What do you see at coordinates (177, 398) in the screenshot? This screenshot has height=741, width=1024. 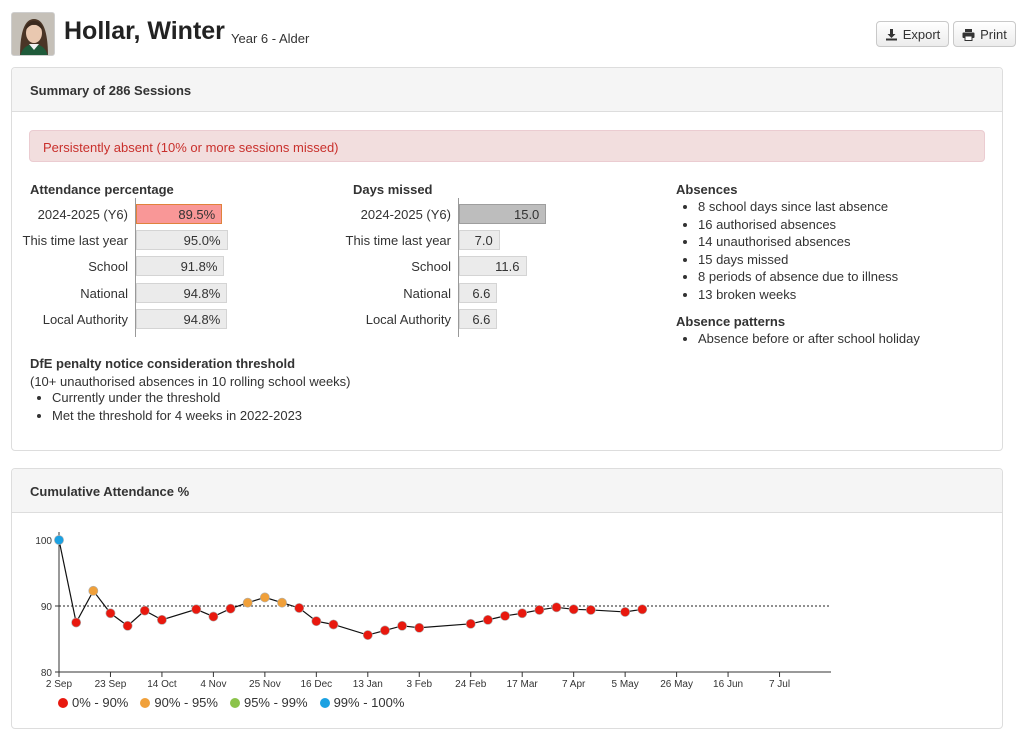 I see `list-item: Currently under the threshold` at bounding box center [177, 398].